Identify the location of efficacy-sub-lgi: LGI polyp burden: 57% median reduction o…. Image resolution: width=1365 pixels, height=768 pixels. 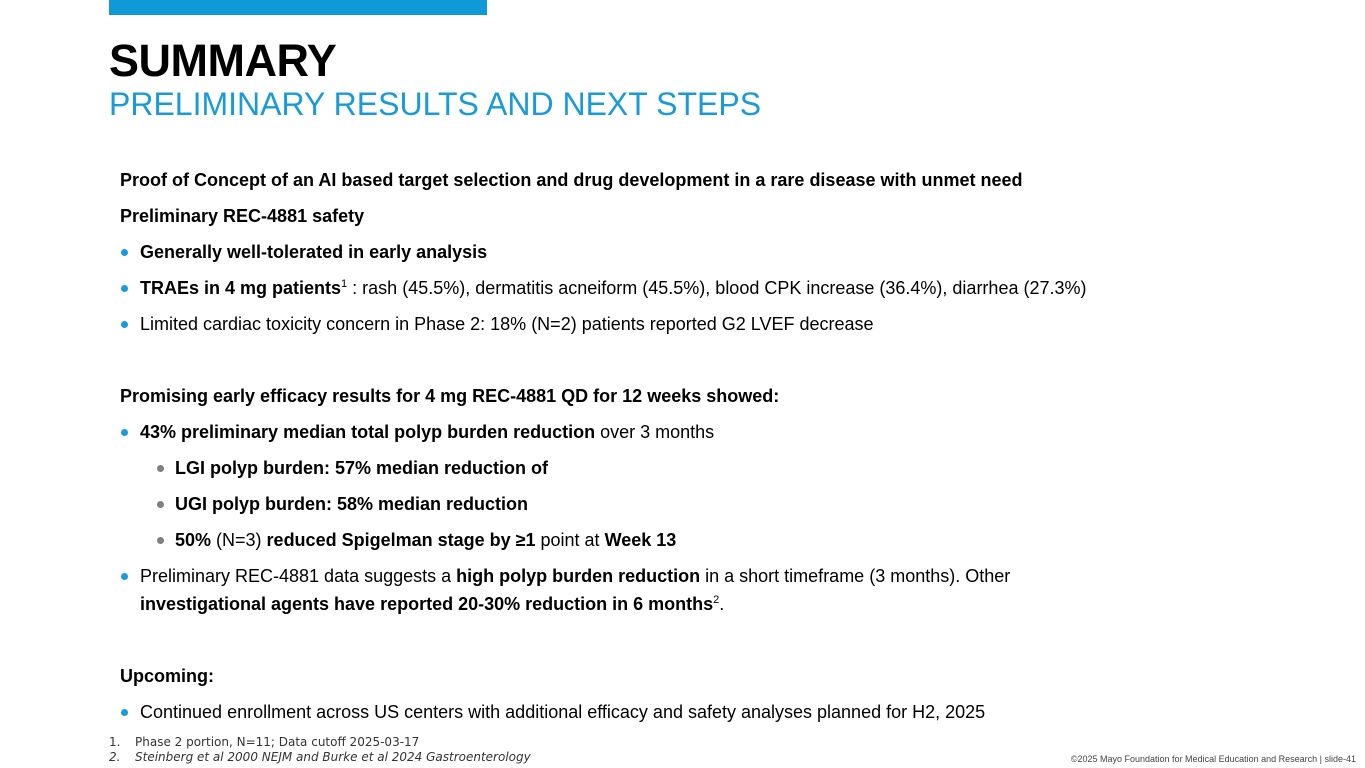
(710, 468).